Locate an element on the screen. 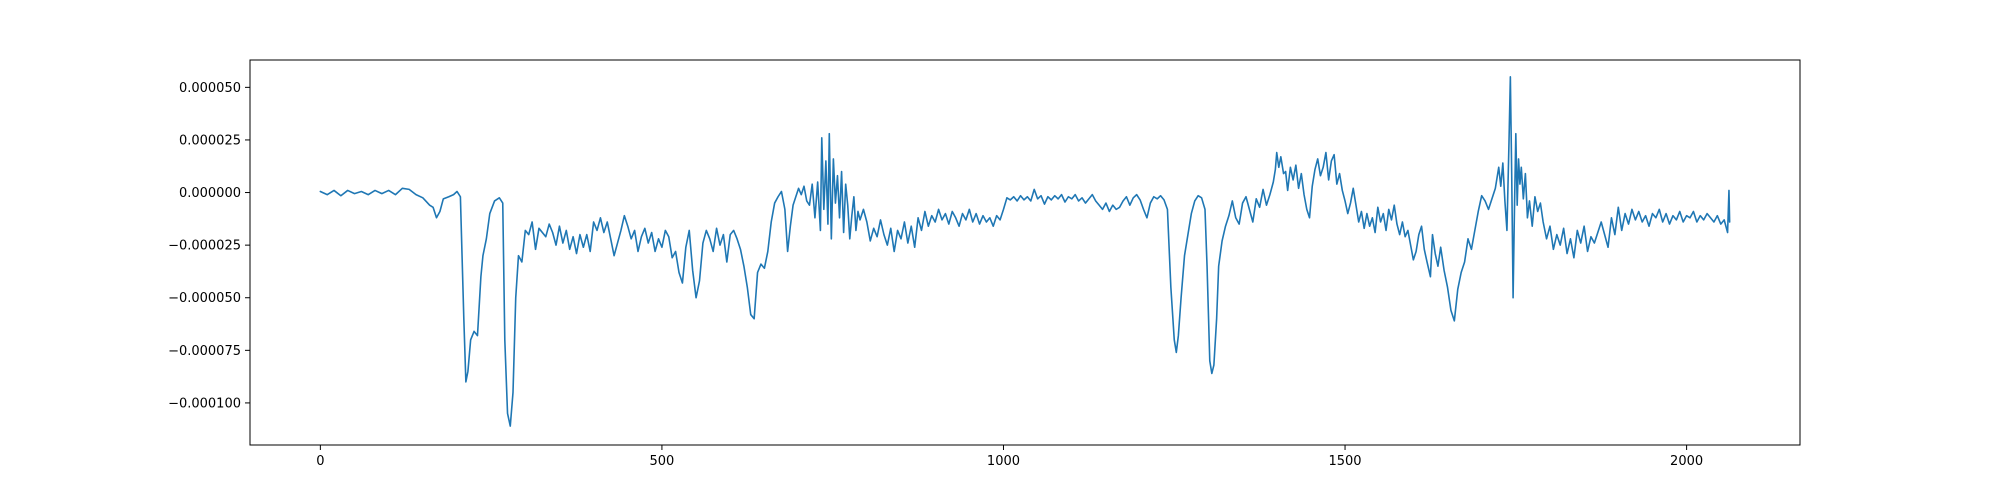 The height and width of the screenshot is (500, 2000). x-axis: 0 500 1000 1500 2000 is located at coordinates (1009, 457).